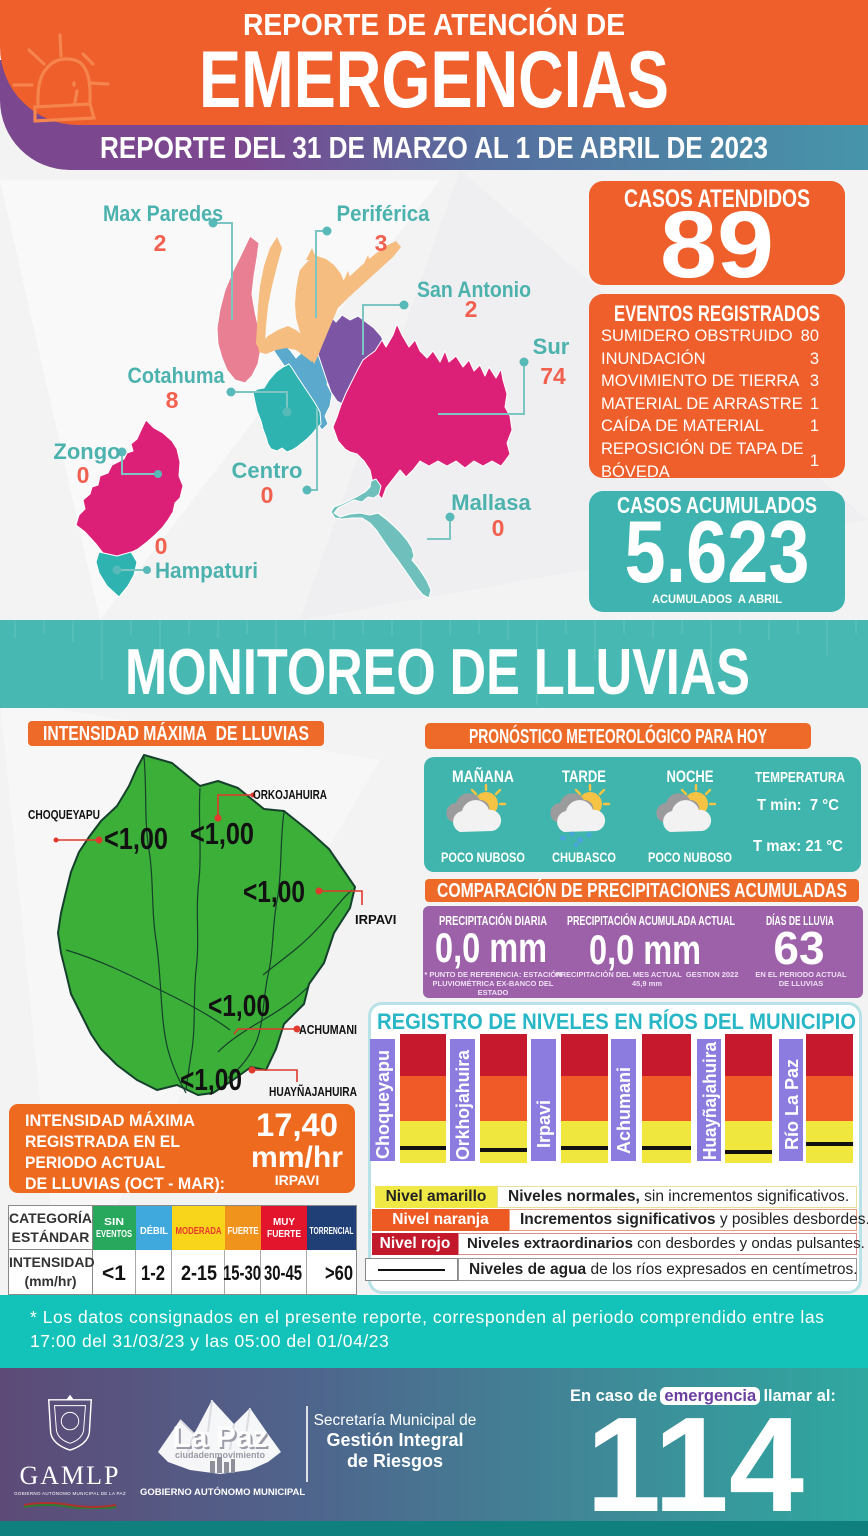 This screenshot has width=868, height=1536. I want to click on svg-text: Orkhojahuira, so click(463, 1104).